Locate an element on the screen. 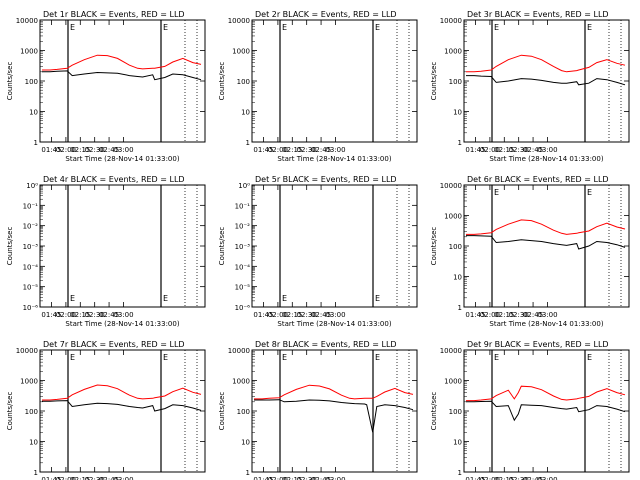 Image resolution: width=640 pixels, height=480 pixels. panel-title: Det 7r BLACK = Events, RED = LLD is located at coordinates (114, 344).